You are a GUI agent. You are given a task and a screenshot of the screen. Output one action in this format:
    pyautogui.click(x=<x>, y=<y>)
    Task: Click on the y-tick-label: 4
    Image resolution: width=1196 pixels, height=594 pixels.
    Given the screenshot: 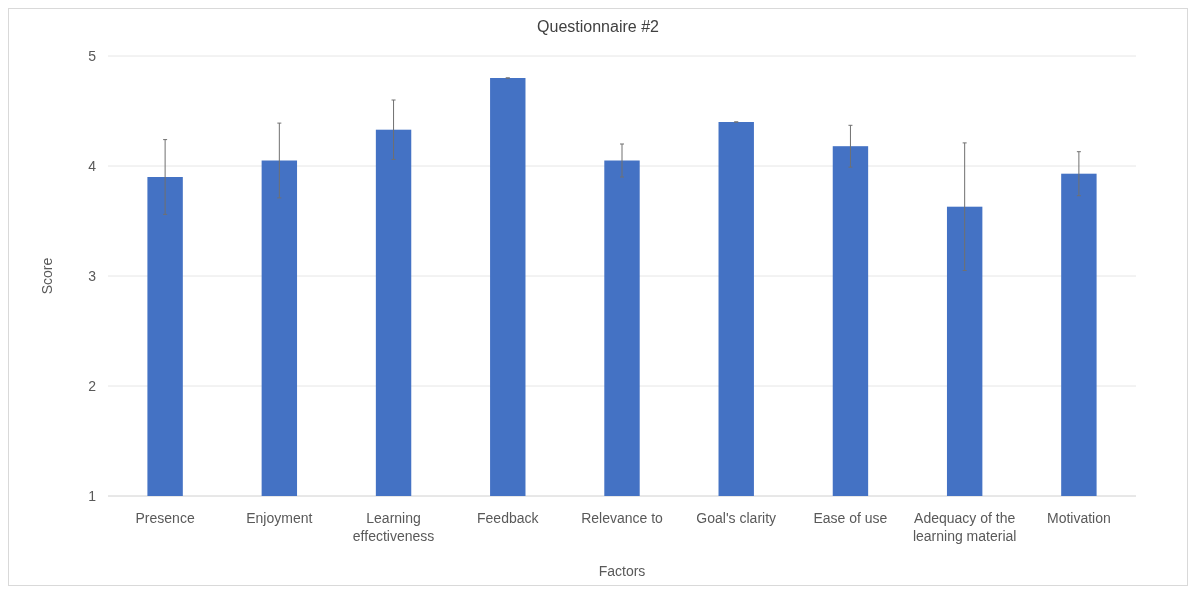 What is the action you would take?
    pyautogui.click(x=92, y=165)
    